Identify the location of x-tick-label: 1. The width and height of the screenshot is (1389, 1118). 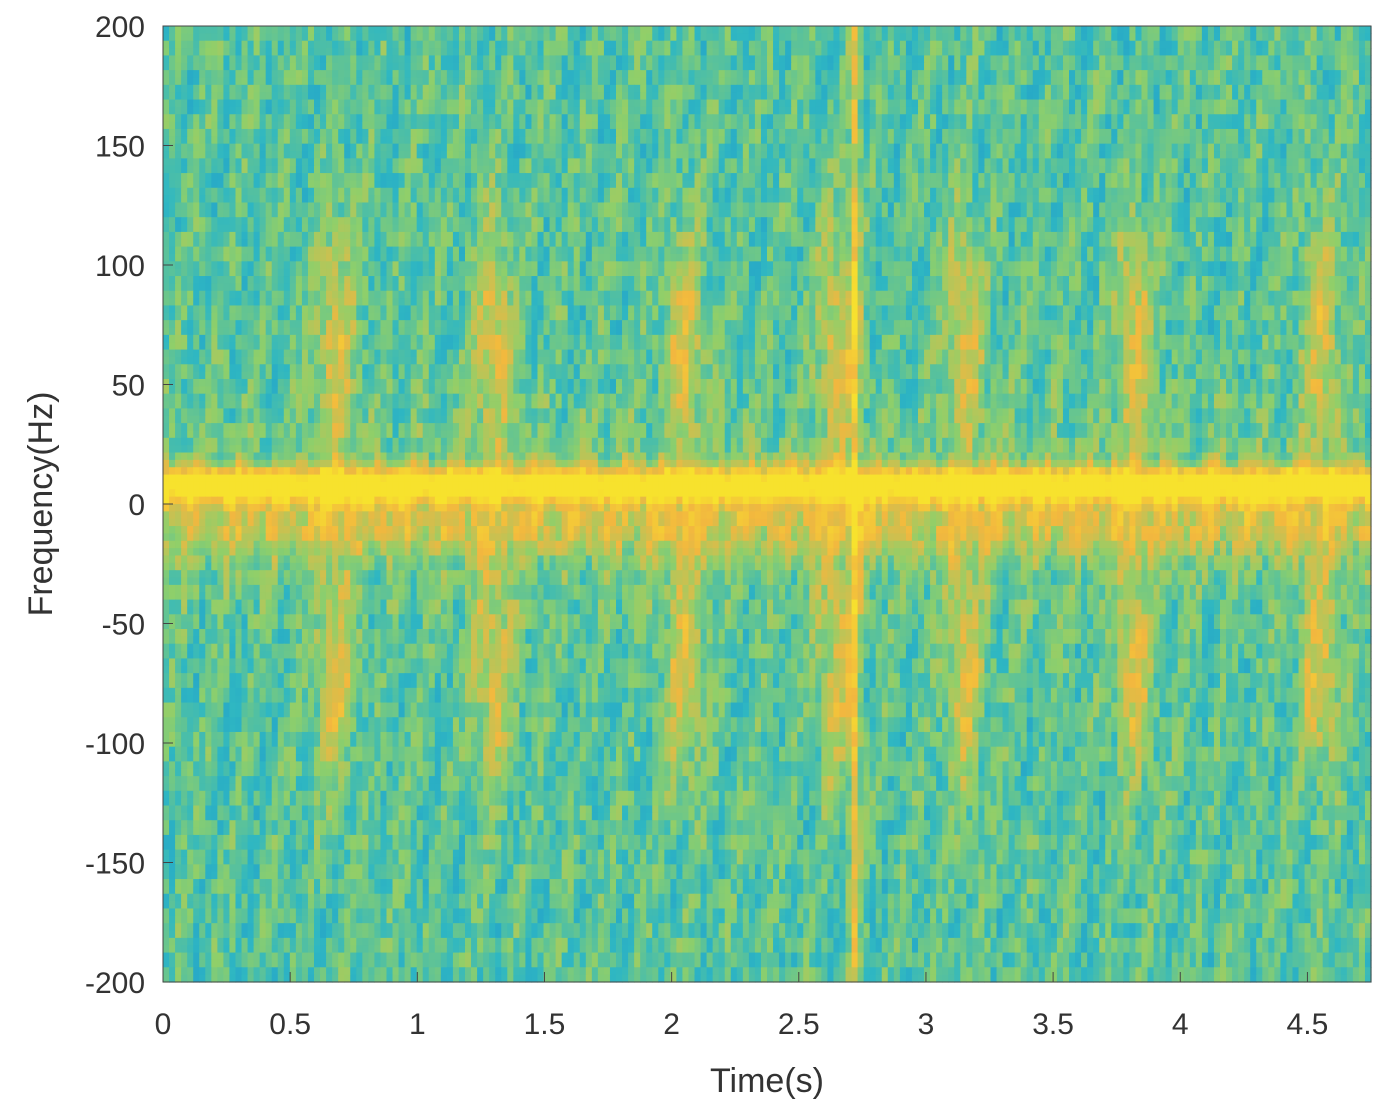
(417, 1024).